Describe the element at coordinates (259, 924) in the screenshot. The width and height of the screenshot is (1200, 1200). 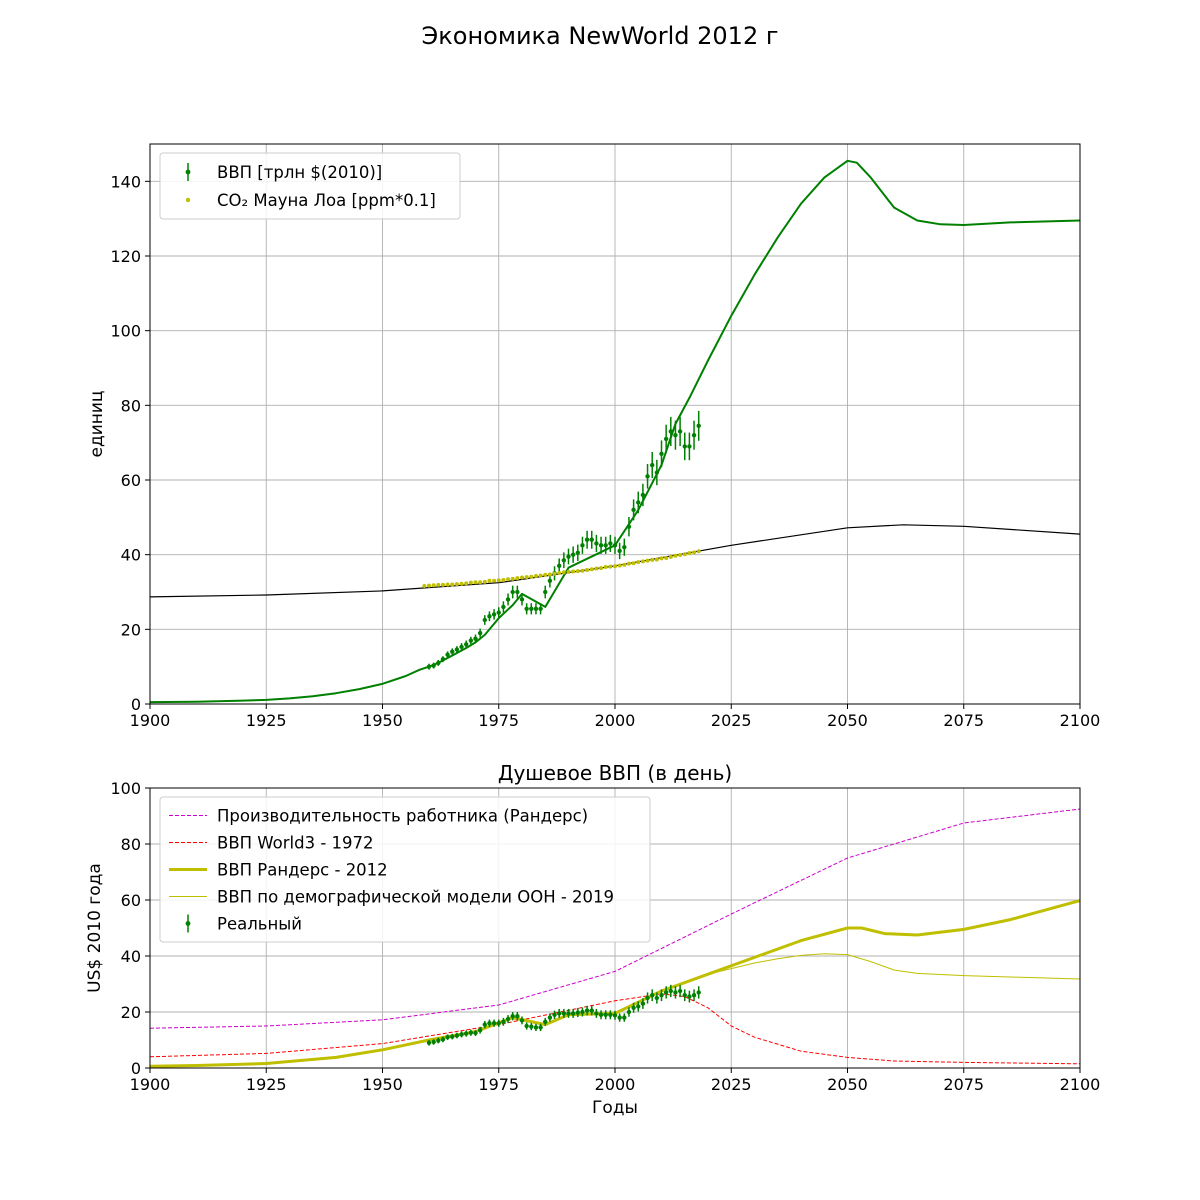
I see `legend-label: Реальный` at that location.